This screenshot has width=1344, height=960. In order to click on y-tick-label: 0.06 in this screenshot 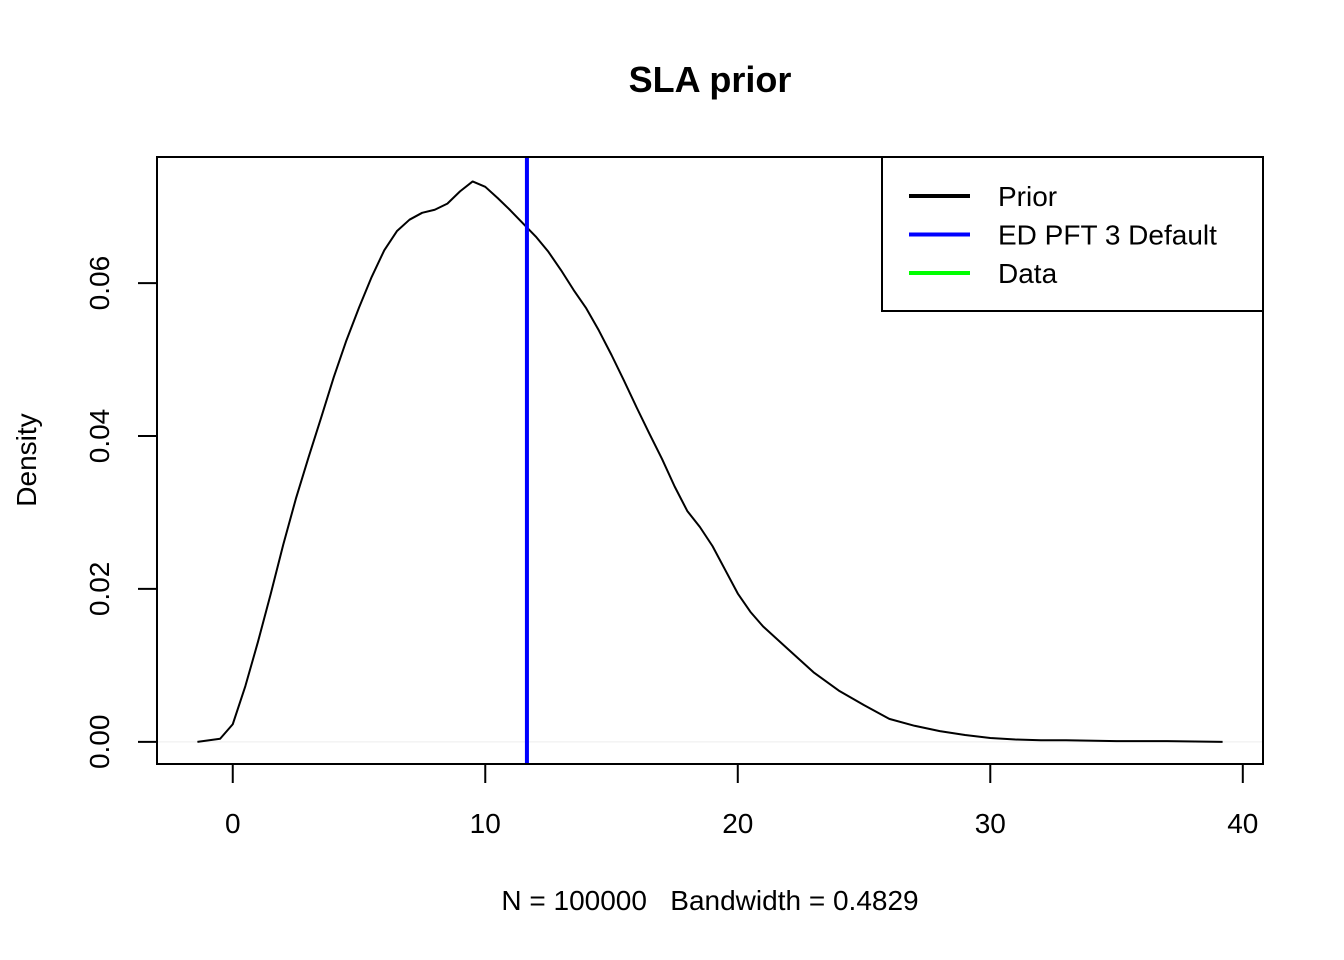, I will do `click(99, 283)`.